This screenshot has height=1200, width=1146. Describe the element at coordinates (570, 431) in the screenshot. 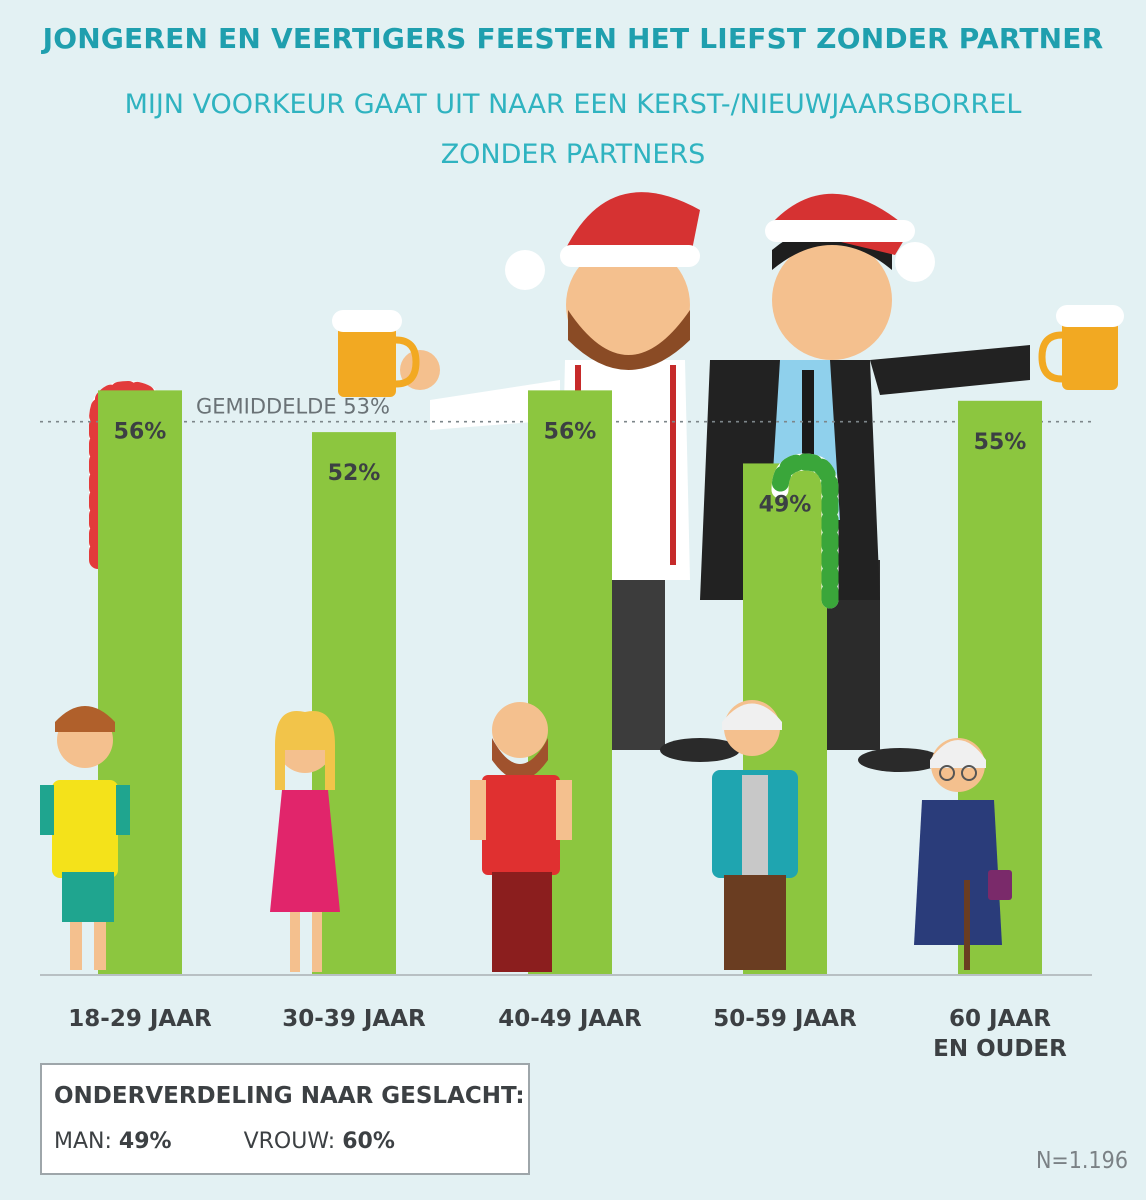

I see `value-label-3: 56%` at that location.